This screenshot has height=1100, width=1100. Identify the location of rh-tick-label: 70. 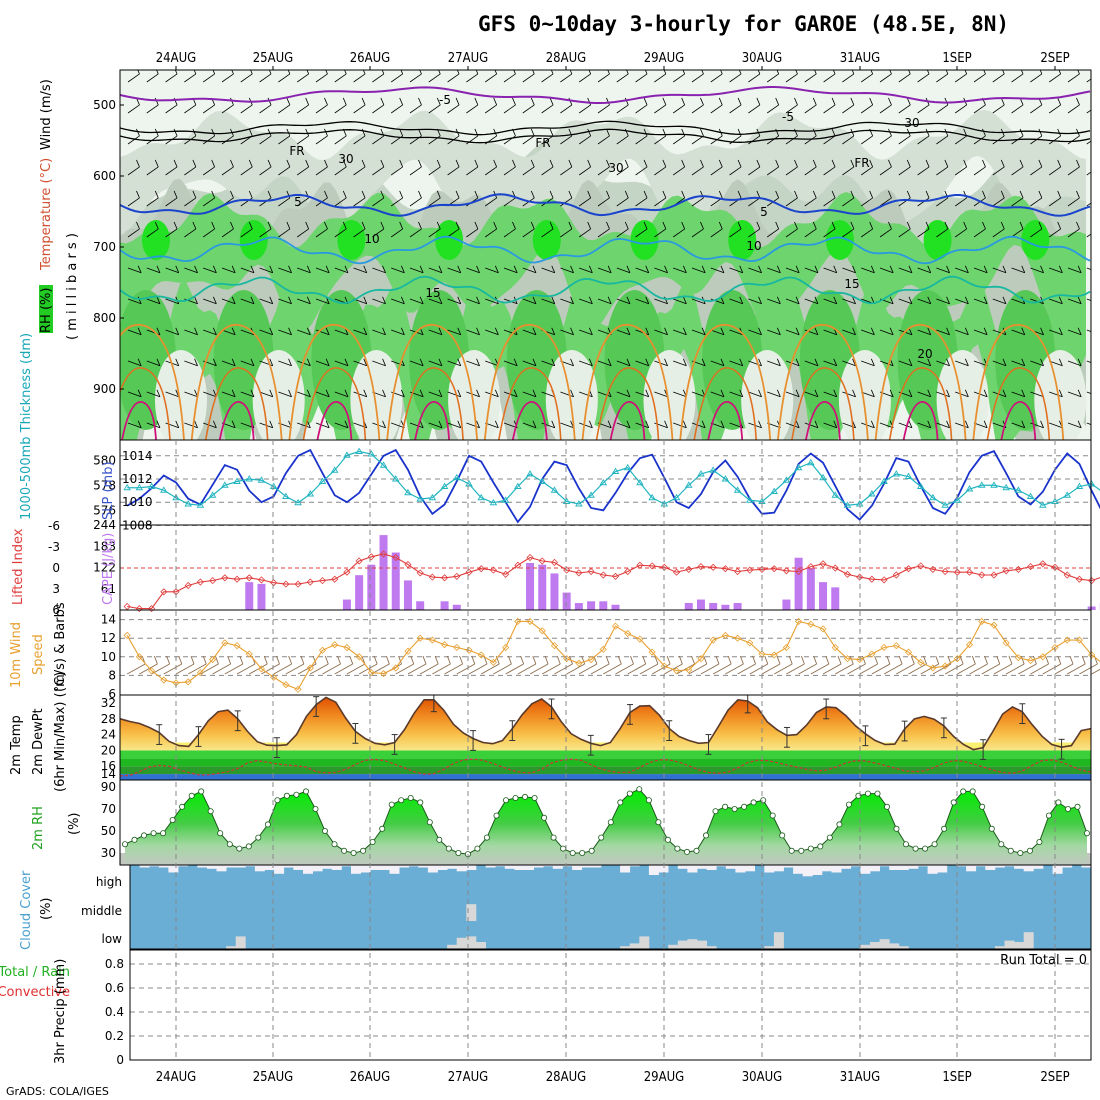
(108, 809).